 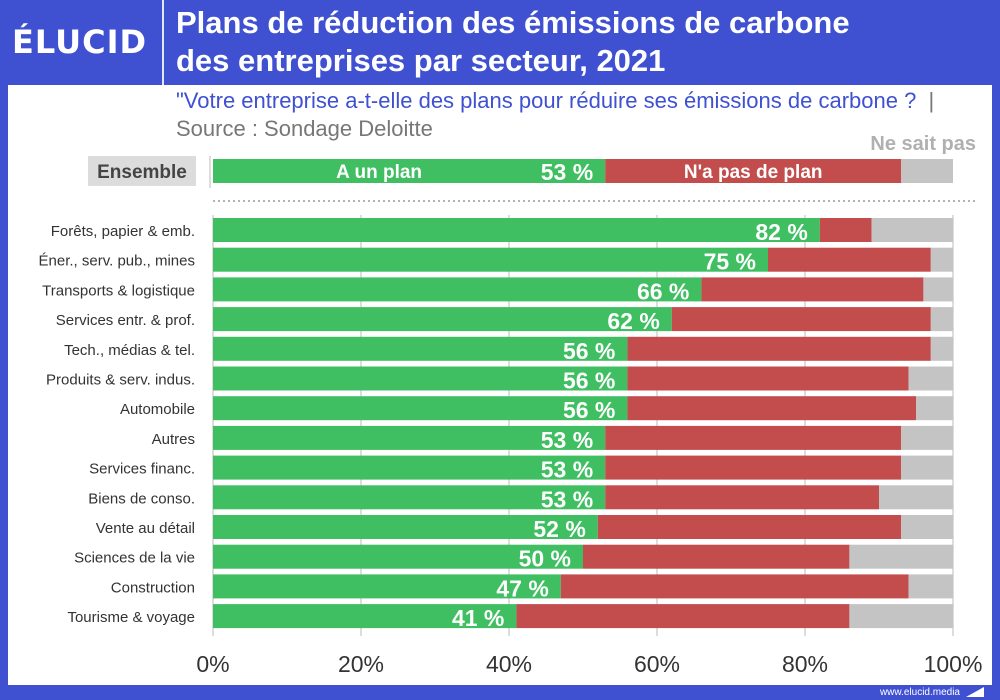 What do you see at coordinates (805, 664) in the screenshot?
I see `x-tick-label: 80%` at bounding box center [805, 664].